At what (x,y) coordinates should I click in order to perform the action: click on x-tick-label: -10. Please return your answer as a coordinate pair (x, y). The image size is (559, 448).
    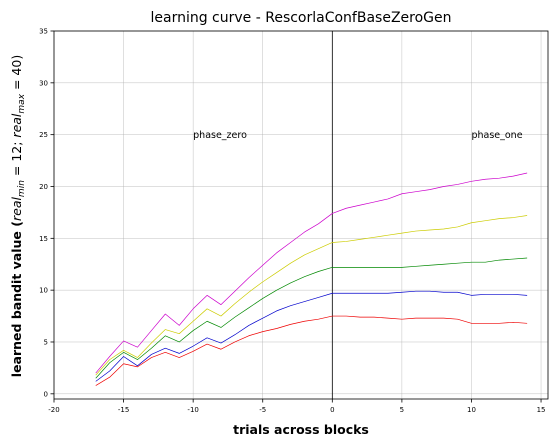
    Looking at the image, I should click on (192, 410).